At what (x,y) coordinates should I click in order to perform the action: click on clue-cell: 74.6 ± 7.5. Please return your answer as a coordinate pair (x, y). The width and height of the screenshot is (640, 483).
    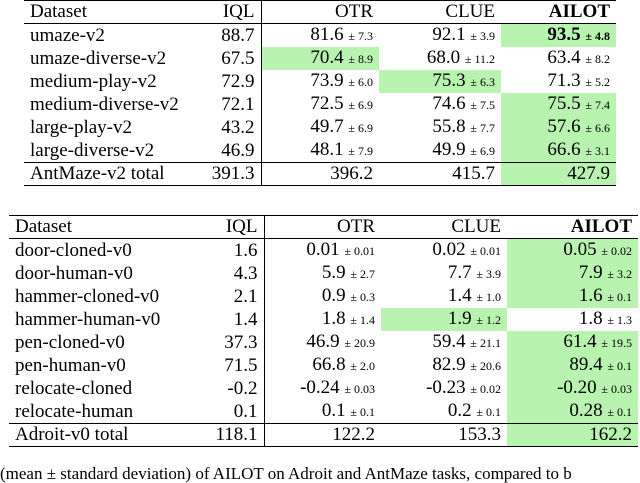
    Looking at the image, I should click on (440, 104).